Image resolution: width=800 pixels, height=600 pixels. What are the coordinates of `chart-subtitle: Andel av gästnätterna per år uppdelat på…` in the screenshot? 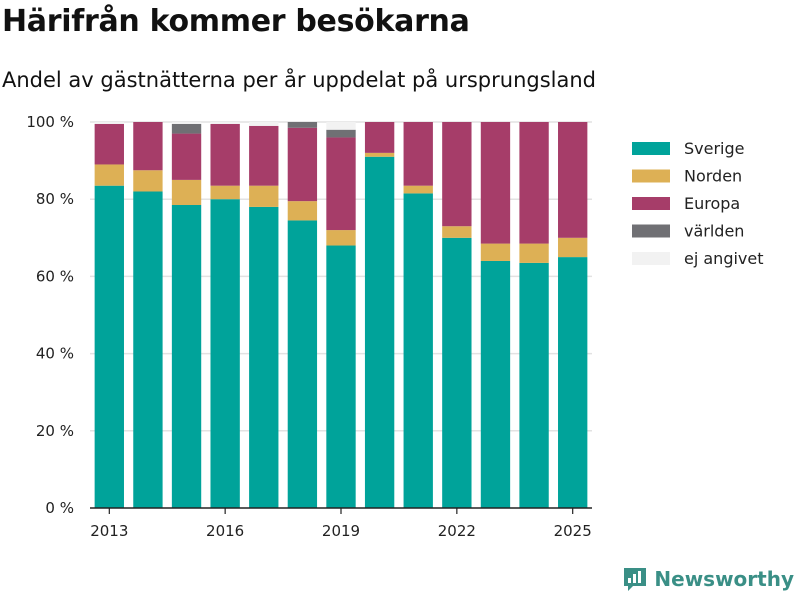 It's located at (299, 80).